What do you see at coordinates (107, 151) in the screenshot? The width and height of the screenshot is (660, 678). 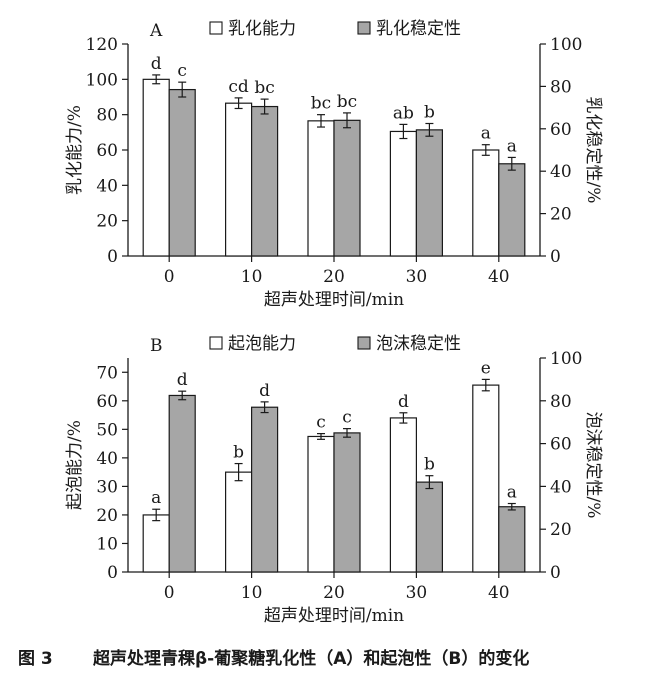 I see `panel-a-y-left-tick-label: 60` at bounding box center [107, 151].